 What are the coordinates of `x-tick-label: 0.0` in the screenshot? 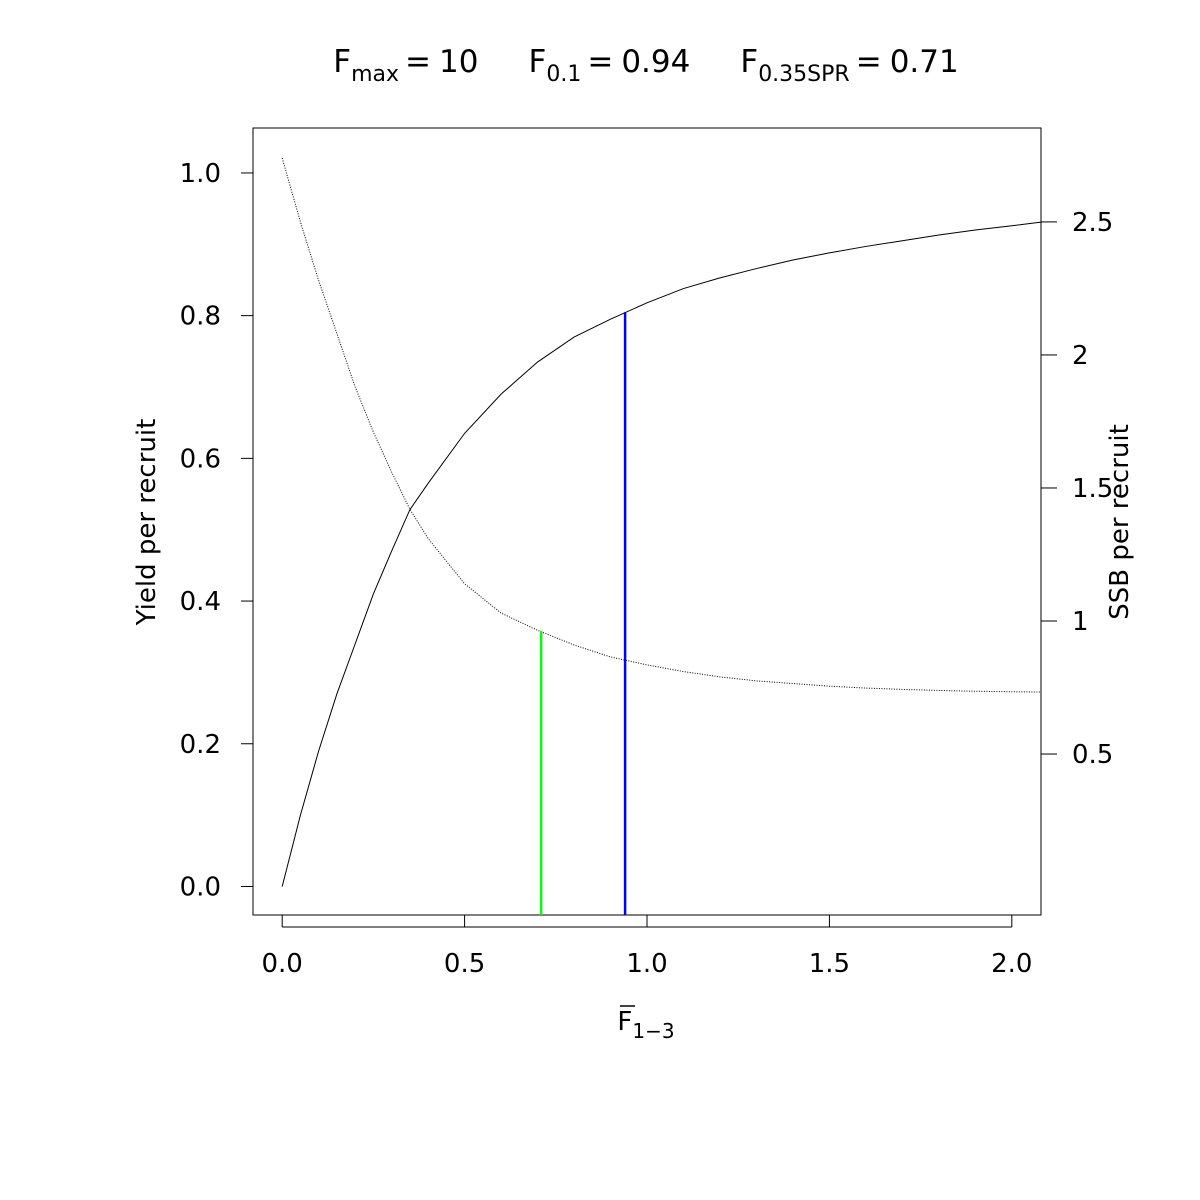 It's located at (282, 964).